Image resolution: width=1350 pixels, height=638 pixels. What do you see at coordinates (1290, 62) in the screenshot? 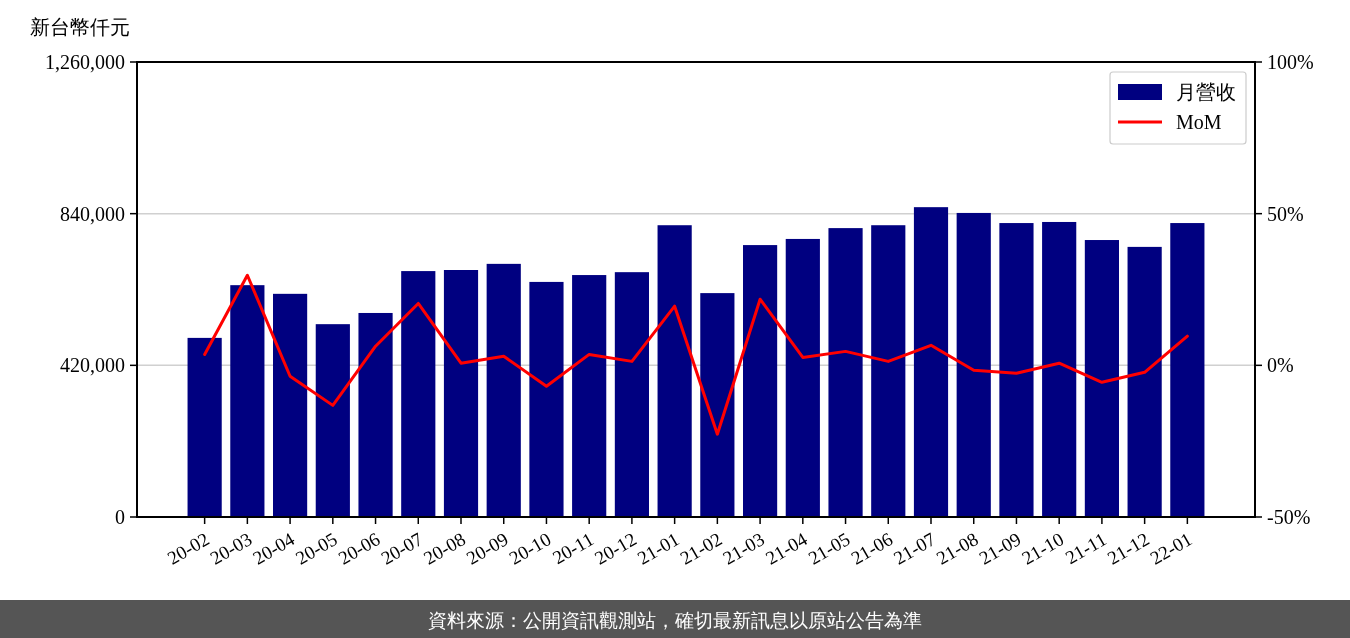
I see `y2-tick-label: 100%` at bounding box center [1290, 62].